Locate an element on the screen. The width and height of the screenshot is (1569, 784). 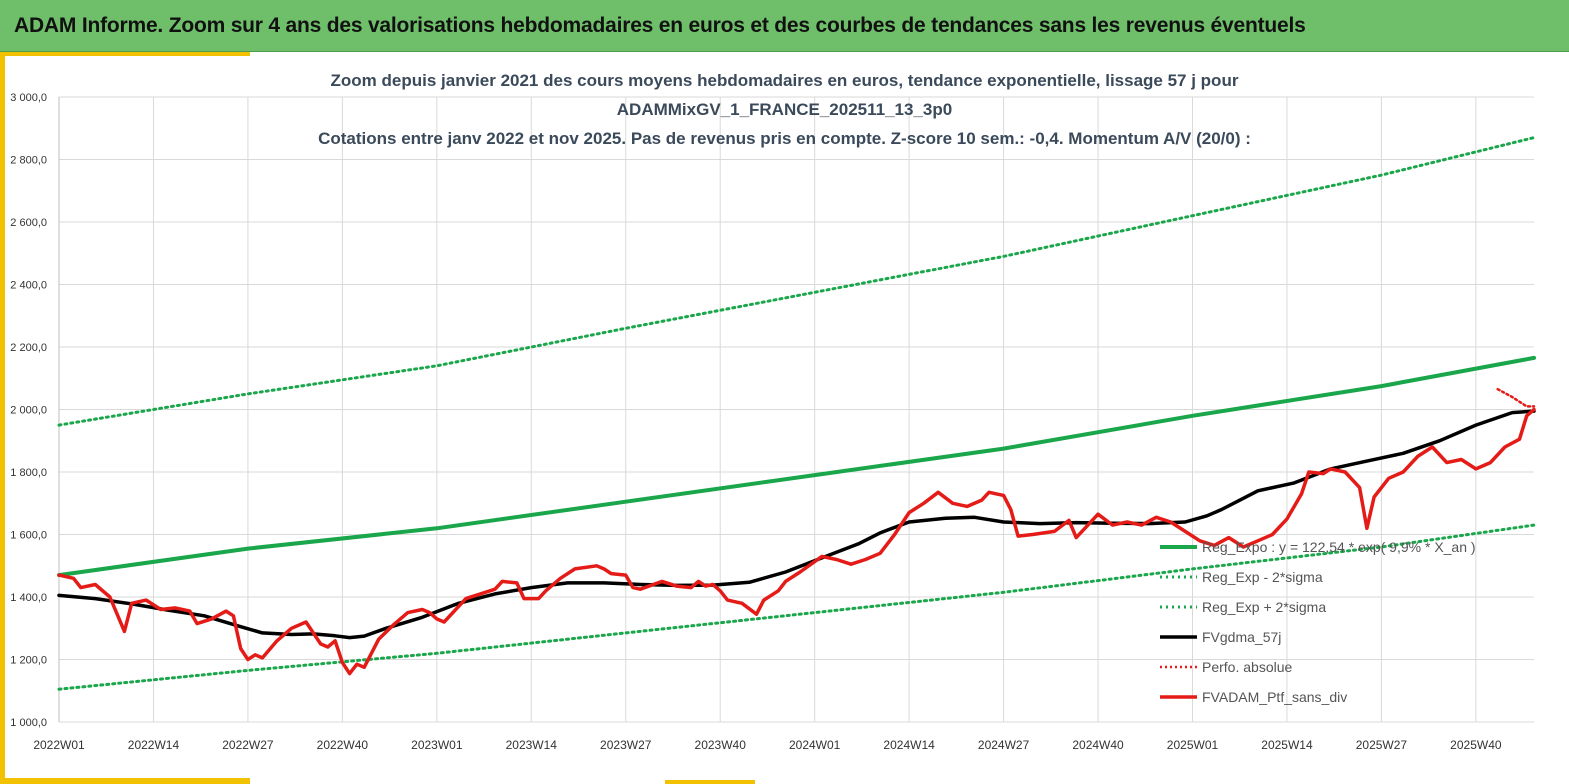
legend-label-4: Perfo. absolue is located at coordinates (1247, 667).